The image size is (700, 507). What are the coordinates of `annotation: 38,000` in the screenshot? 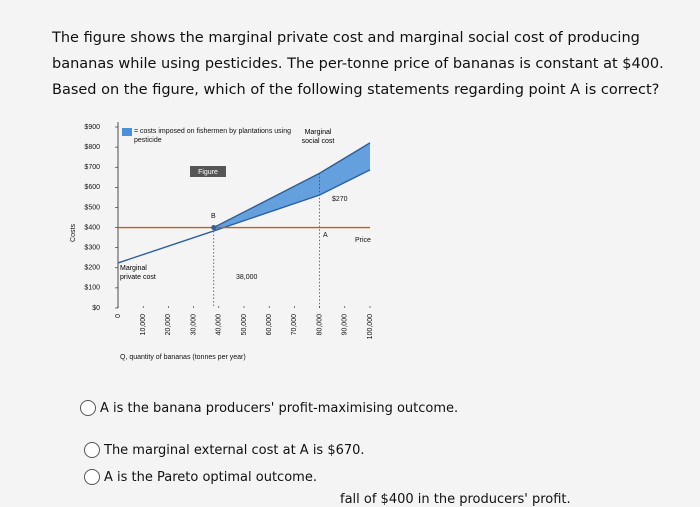 It's located at (247, 277).